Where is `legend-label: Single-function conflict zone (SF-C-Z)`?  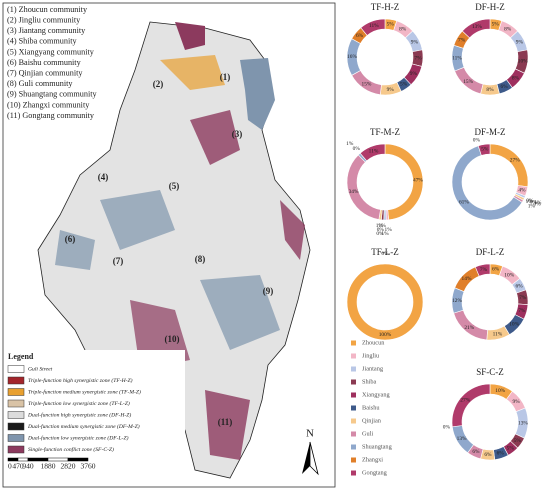 legend-label: Single-function conflict zone (SF-C-Z) is located at coordinates (71, 449).